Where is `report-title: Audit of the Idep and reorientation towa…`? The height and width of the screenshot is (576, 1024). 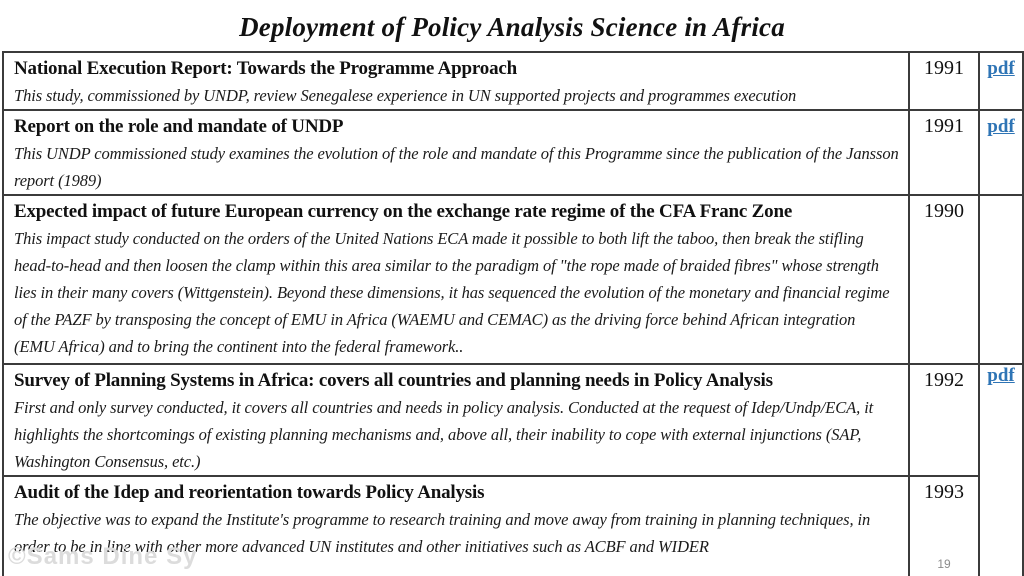 report-title: Audit of the Idep and reorientation towa… is located at coordinates (249, 492).